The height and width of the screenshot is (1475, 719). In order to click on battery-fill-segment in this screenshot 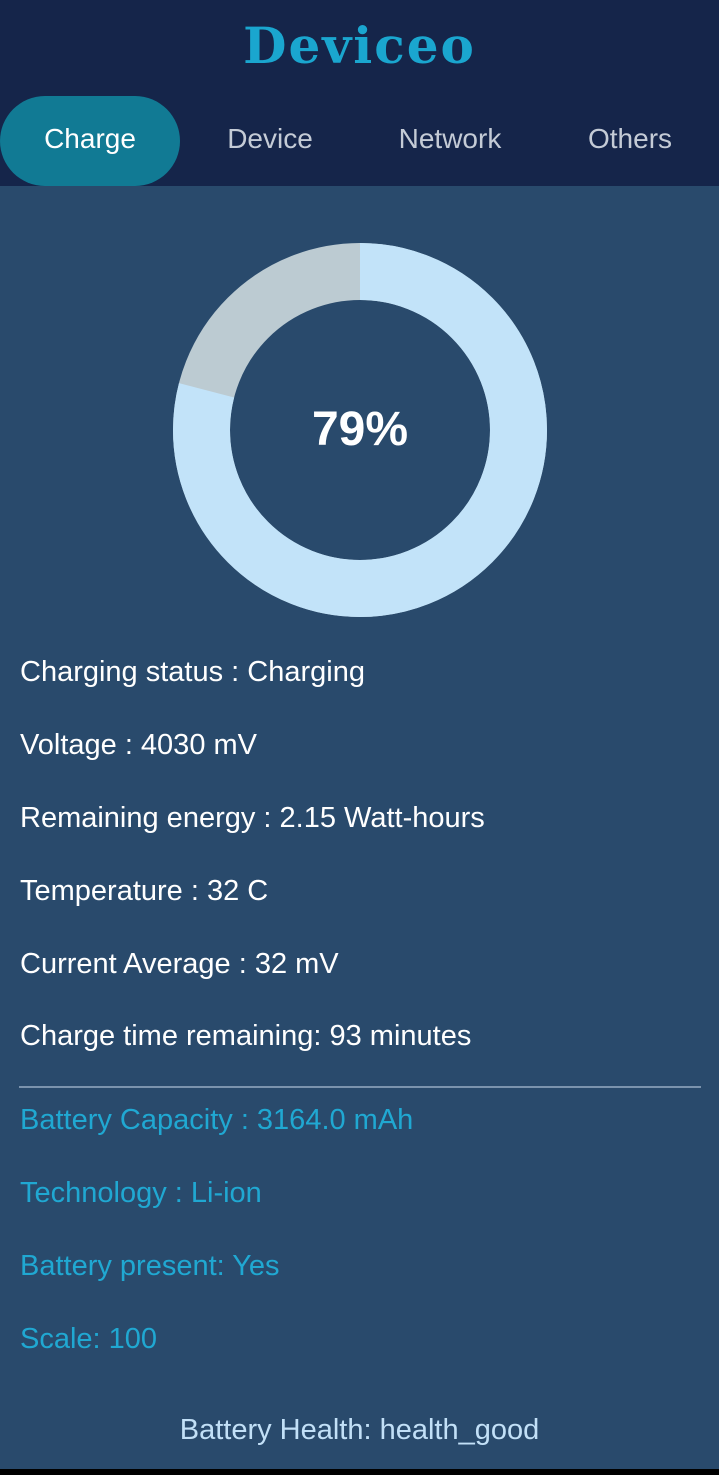, I will do `click(360, 430)`.